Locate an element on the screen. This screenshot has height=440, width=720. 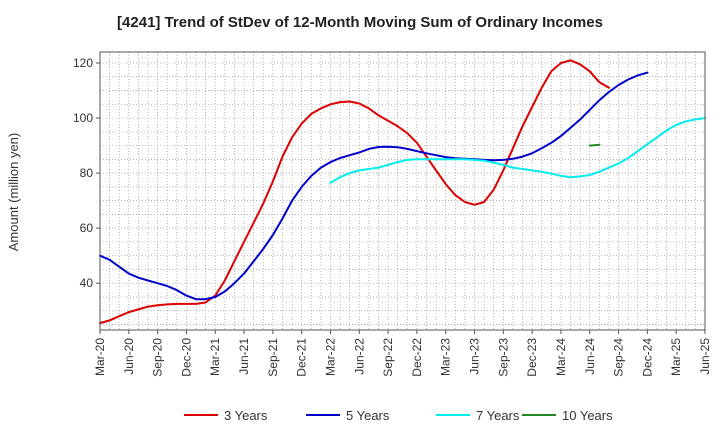
y-tick-label: 80 is located at coordinates (87, 173).